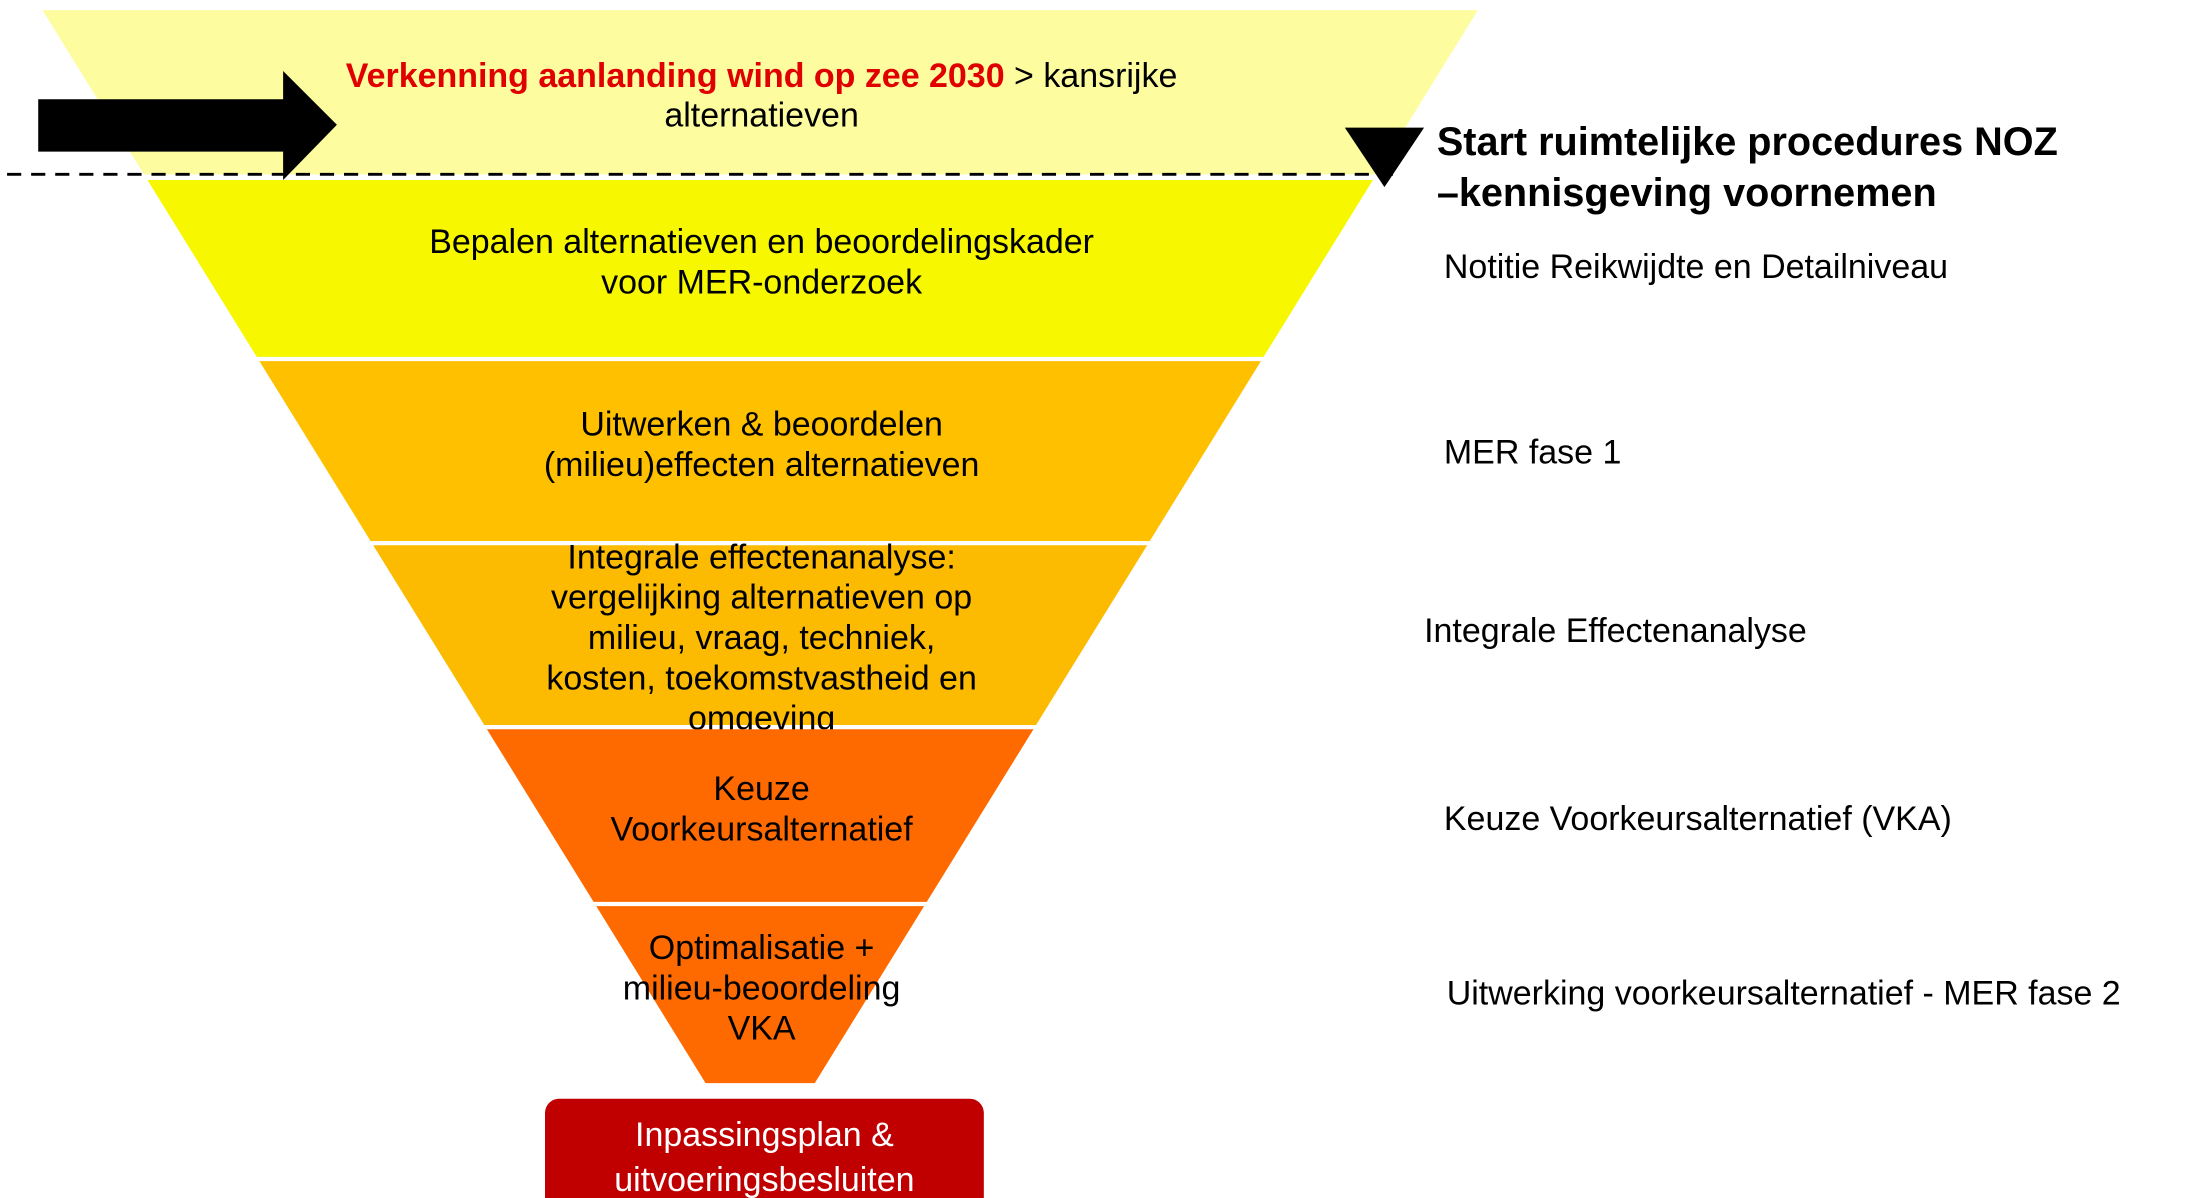 This screenshot has width=2197, height=1198. What do you see at coordinates (1687, 193) in the screenshot?
I see `header-line2: –kennisgeving voornemen` at bounding box center [1687, 193].